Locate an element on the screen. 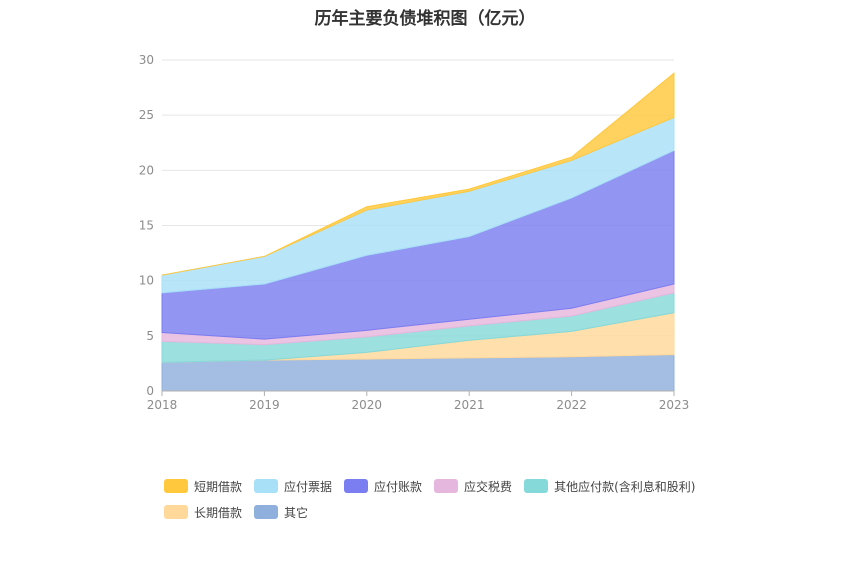 This screenshot has height=574, width=850. legend-item: 应付账款 is located at coordinates (383, 486).